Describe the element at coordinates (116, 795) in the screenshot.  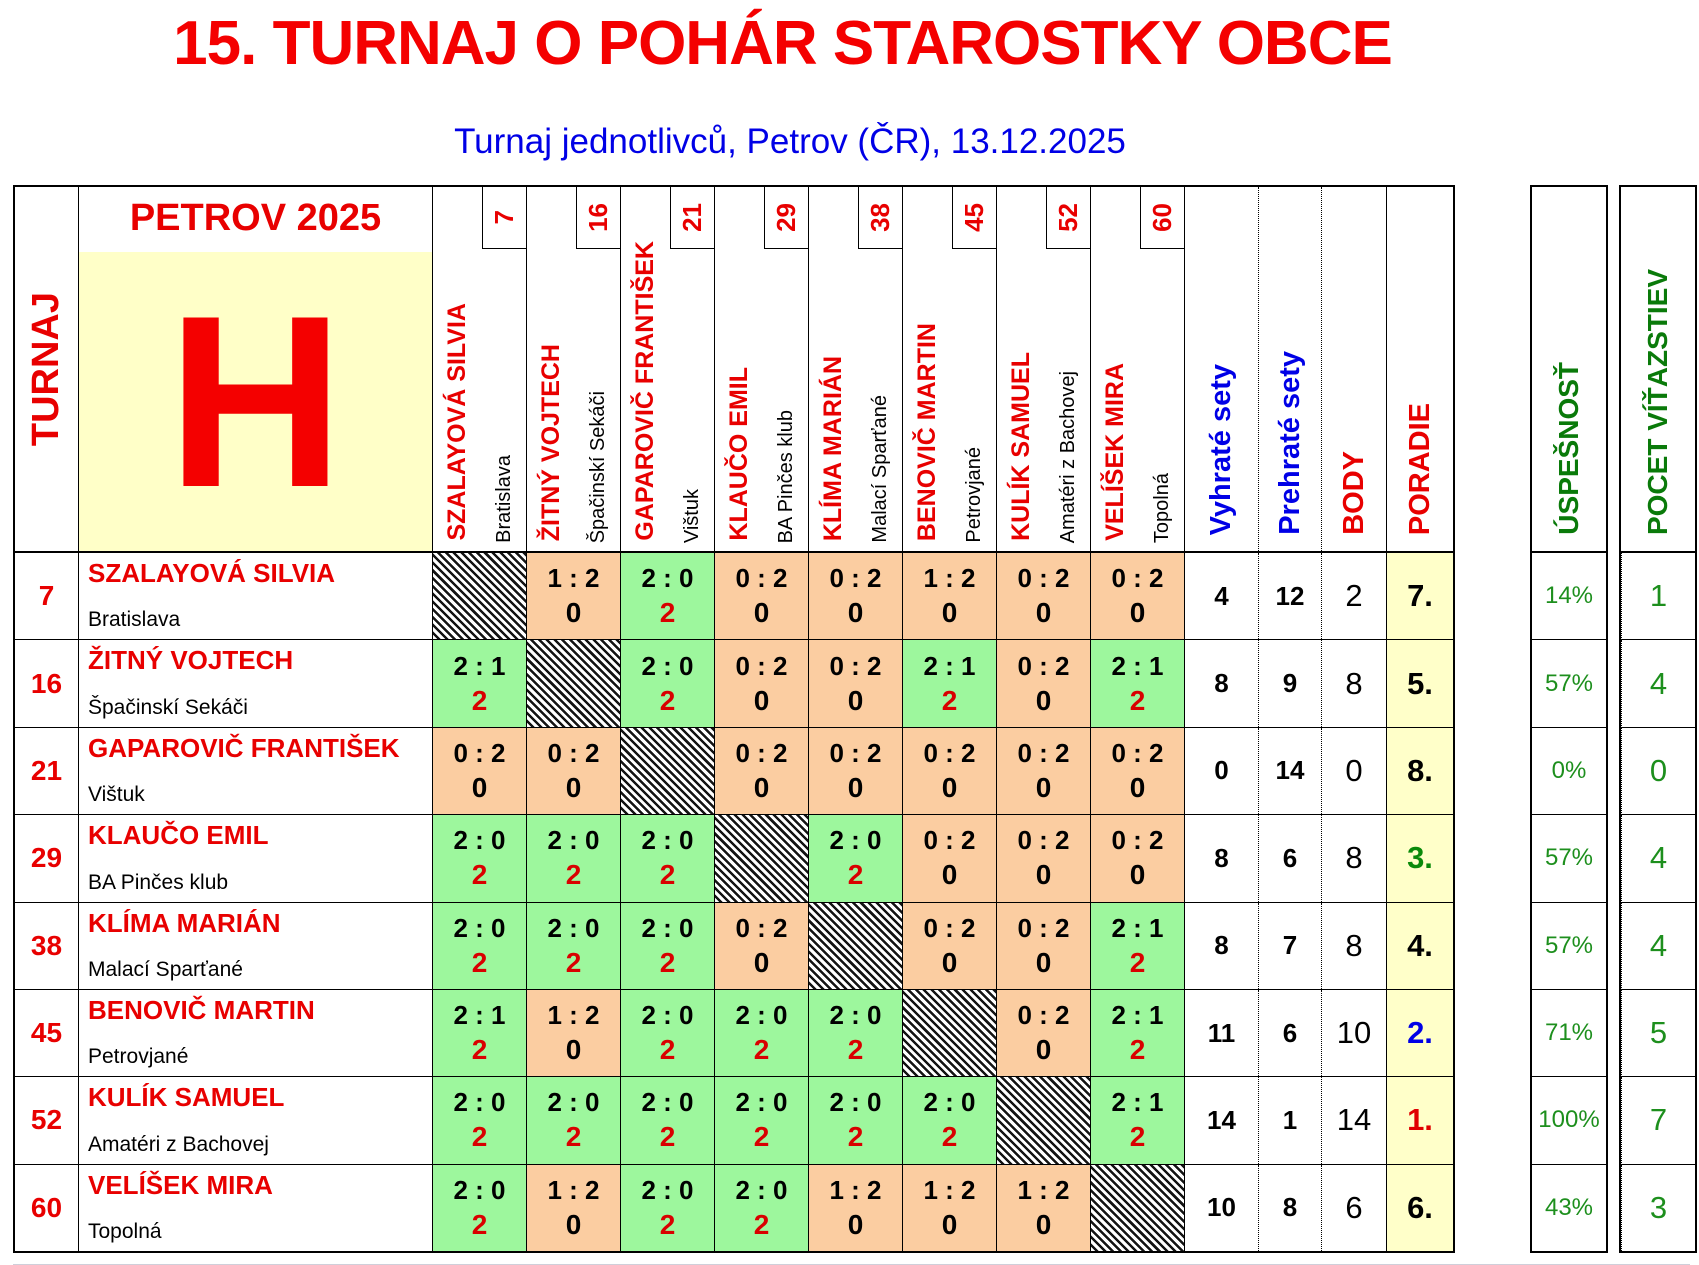
I see `row-player-club: Vištuk` at that location.